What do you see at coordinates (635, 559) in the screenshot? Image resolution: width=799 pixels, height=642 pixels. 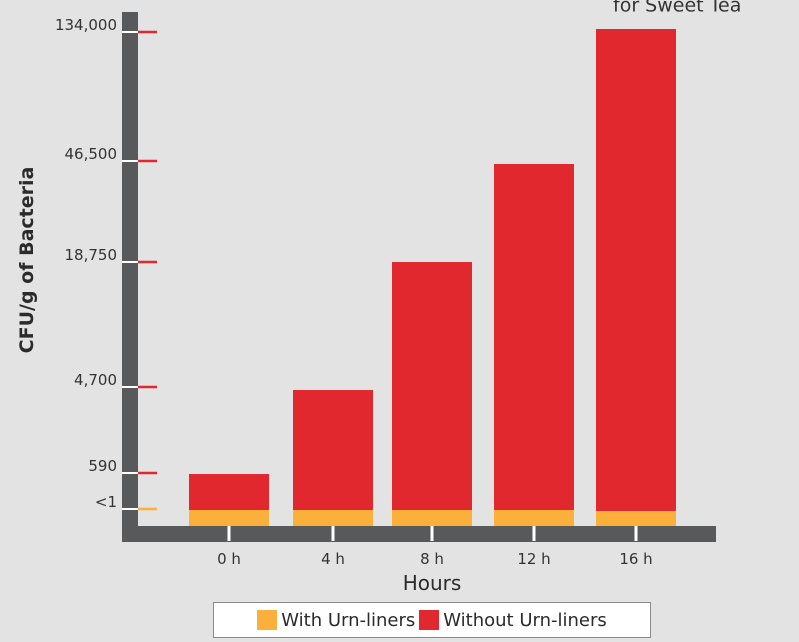 I see `x-tick-label: 16 h` at bounding box center [635, 559].